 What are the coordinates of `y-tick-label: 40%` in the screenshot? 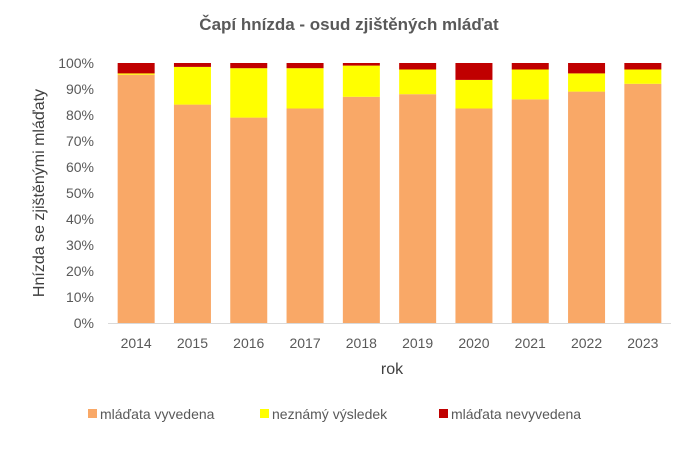 It's located at (80, 219).